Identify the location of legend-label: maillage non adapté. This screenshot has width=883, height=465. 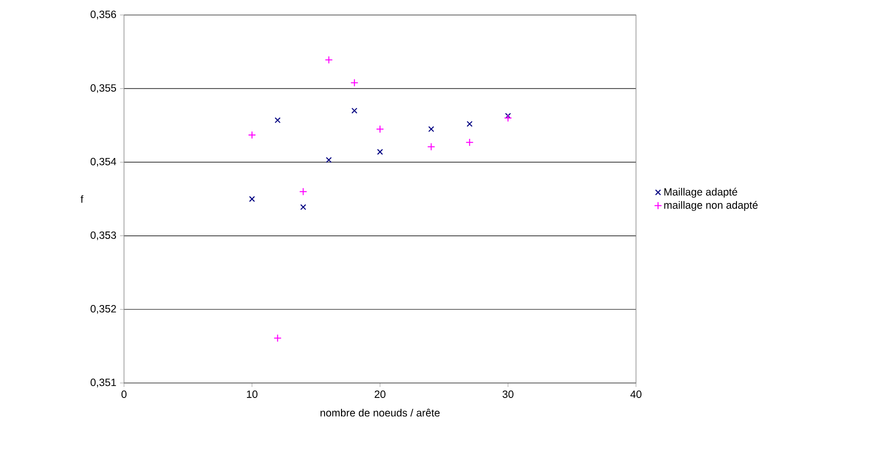
(711, 205).